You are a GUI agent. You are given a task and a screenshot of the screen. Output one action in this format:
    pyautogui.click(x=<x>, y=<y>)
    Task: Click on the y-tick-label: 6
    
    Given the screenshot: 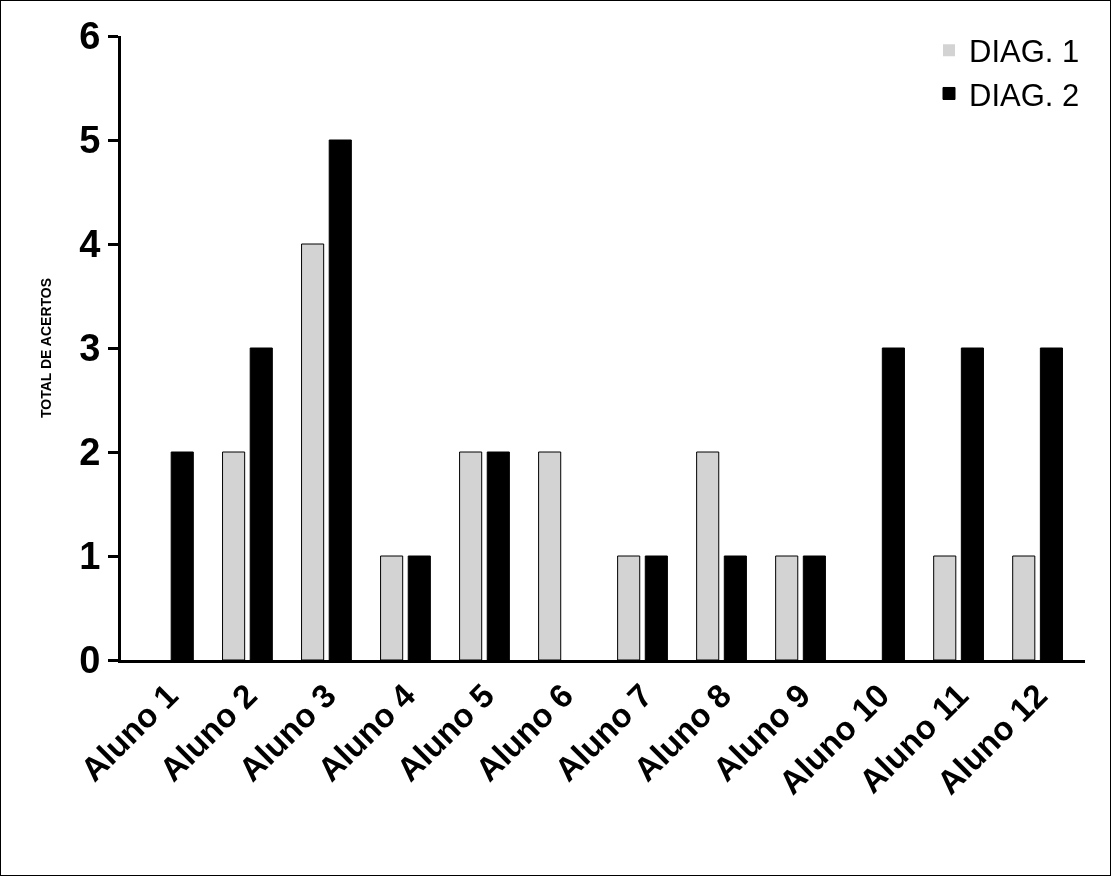 What is the action you would take?
    pyautogui.click(x=90, y=36)
    